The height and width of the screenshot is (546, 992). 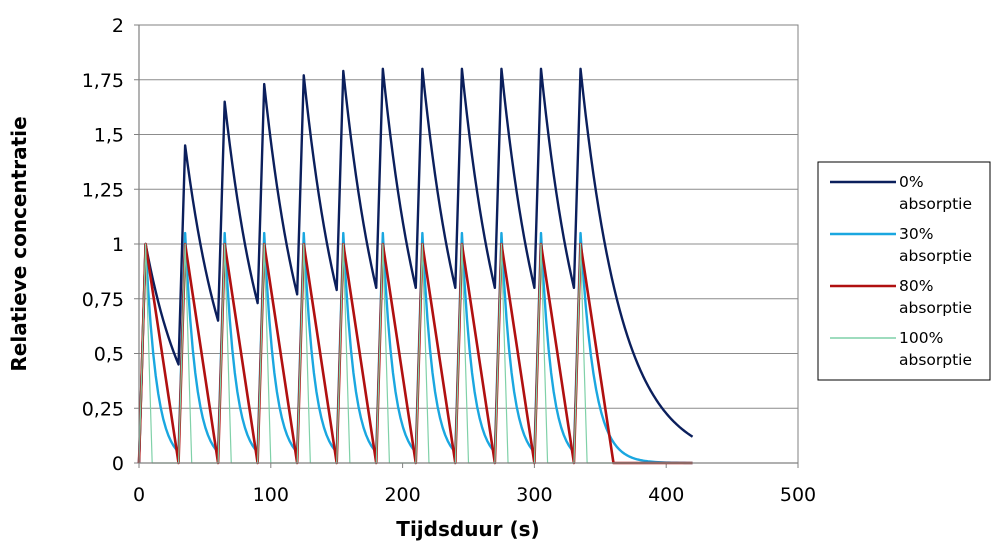 What do you see at coordinates (666, 495) in the screenshot?
I see `x-tick-label: 400` at bounding box center [666, 495].